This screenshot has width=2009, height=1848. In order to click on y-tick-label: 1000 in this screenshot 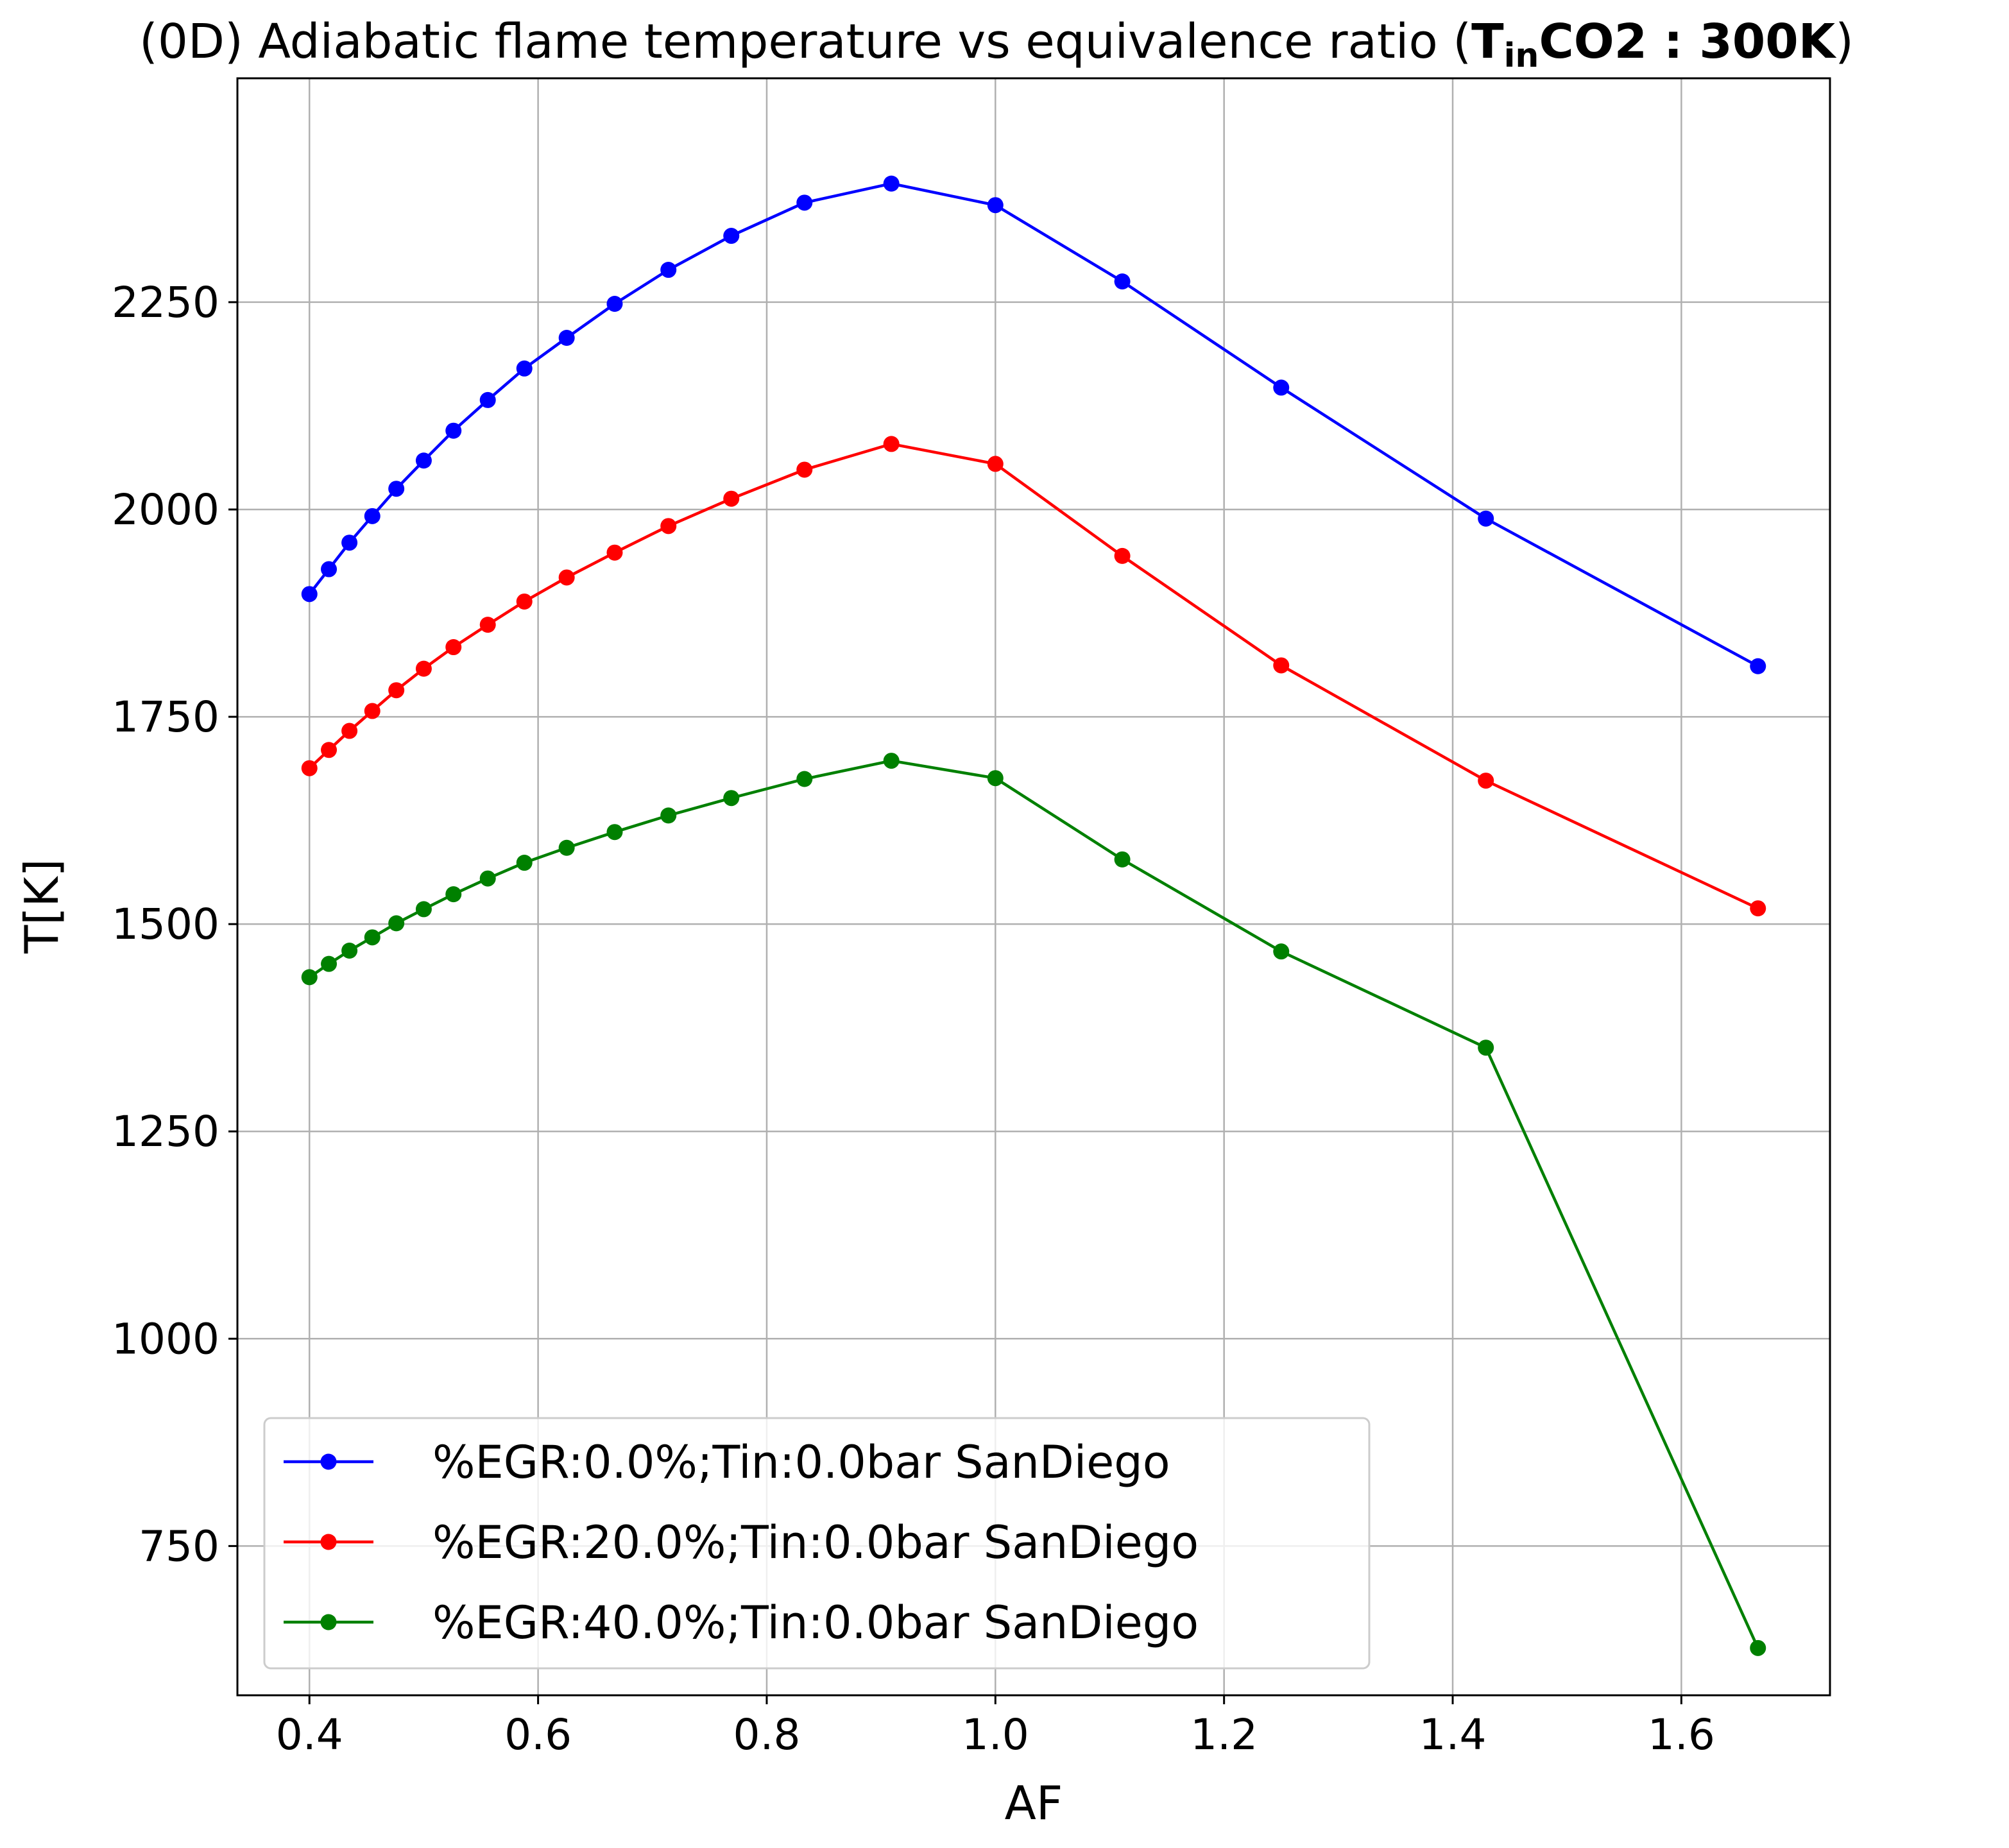, I will do `click(165, 1339)`.